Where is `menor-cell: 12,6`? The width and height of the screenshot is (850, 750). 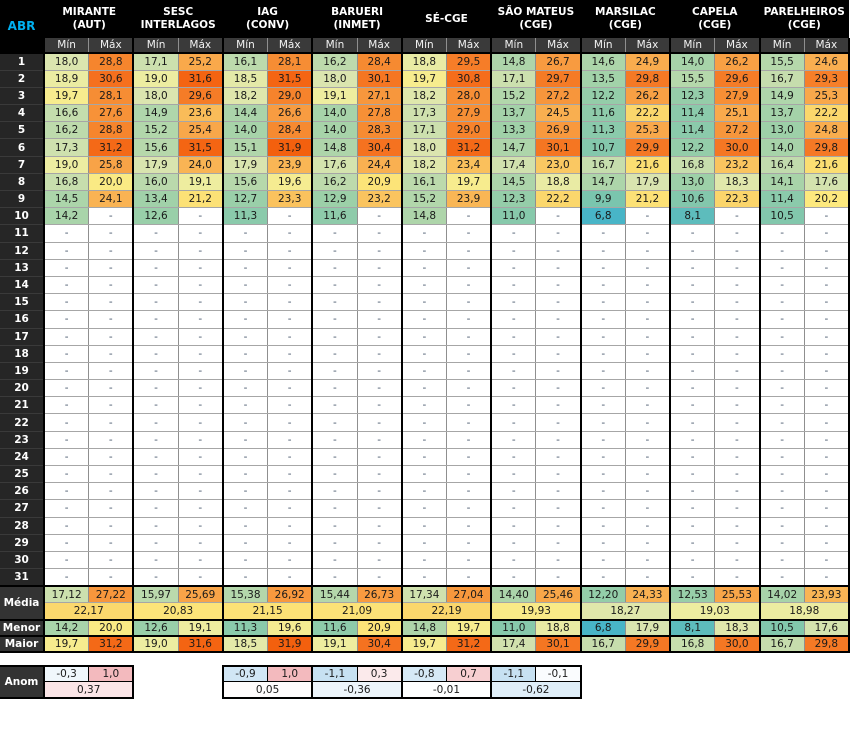
menor-cell: 12,6 is located at coordinates (155, 628).